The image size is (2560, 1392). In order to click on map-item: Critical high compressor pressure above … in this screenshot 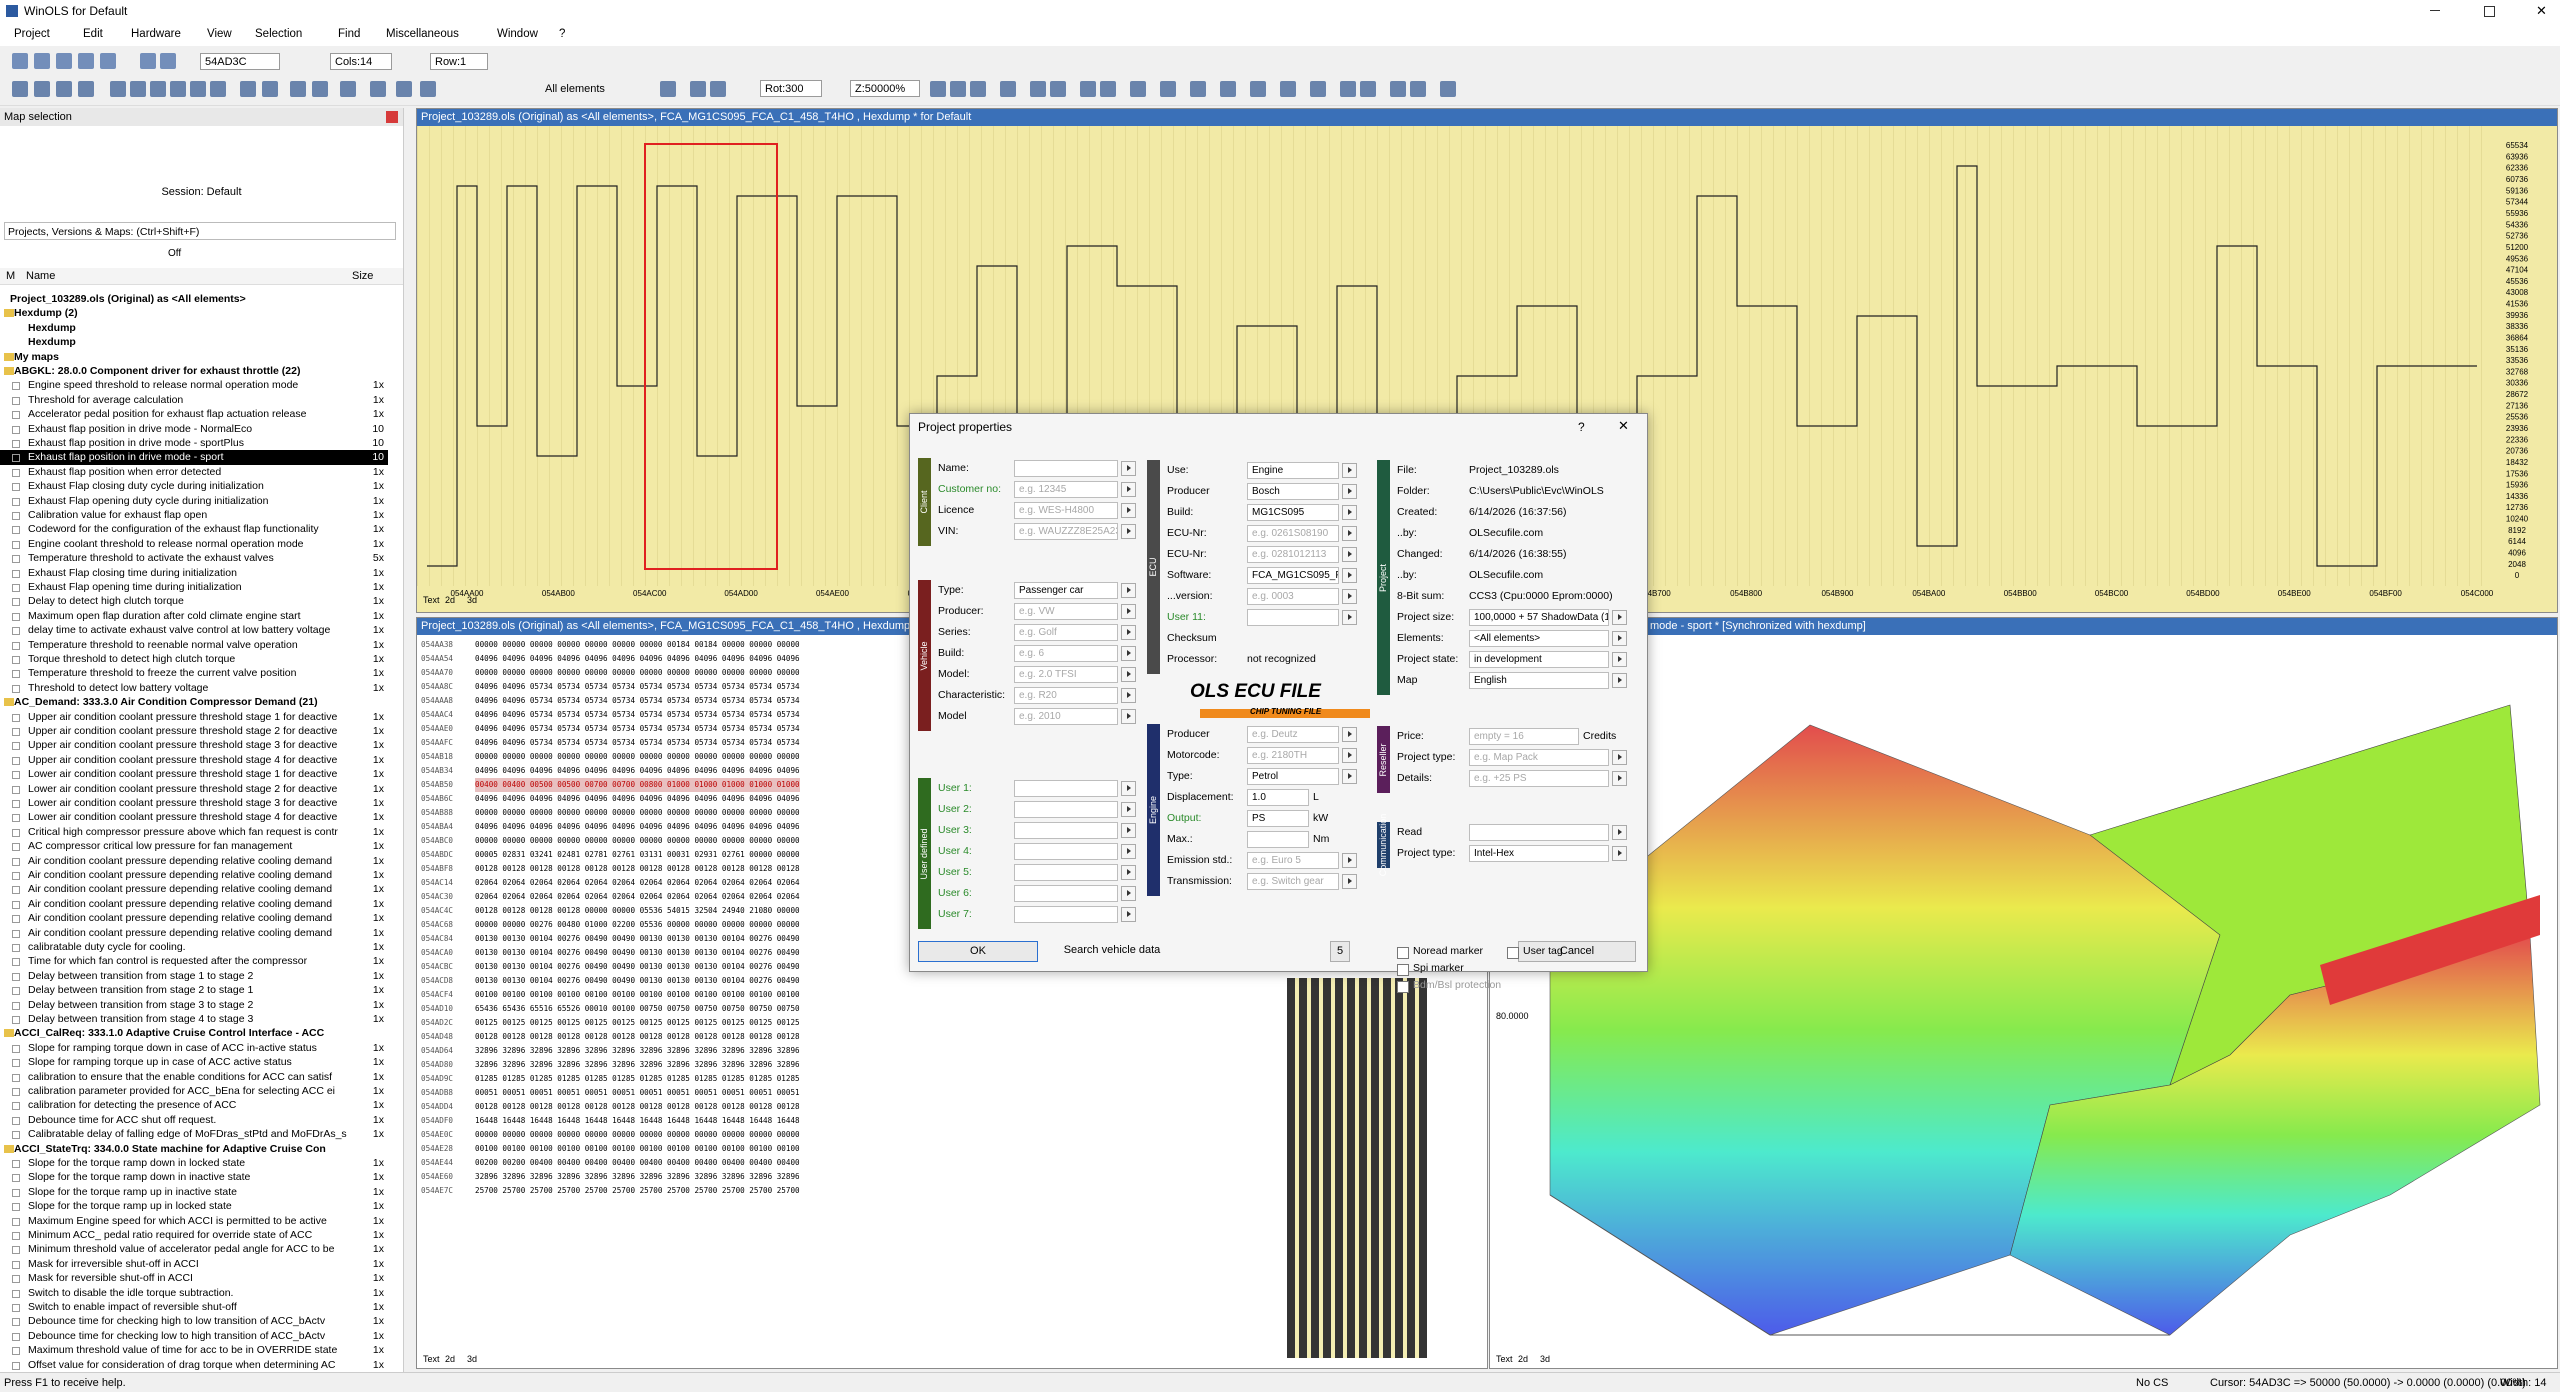, I will do `click(194, 832)`.